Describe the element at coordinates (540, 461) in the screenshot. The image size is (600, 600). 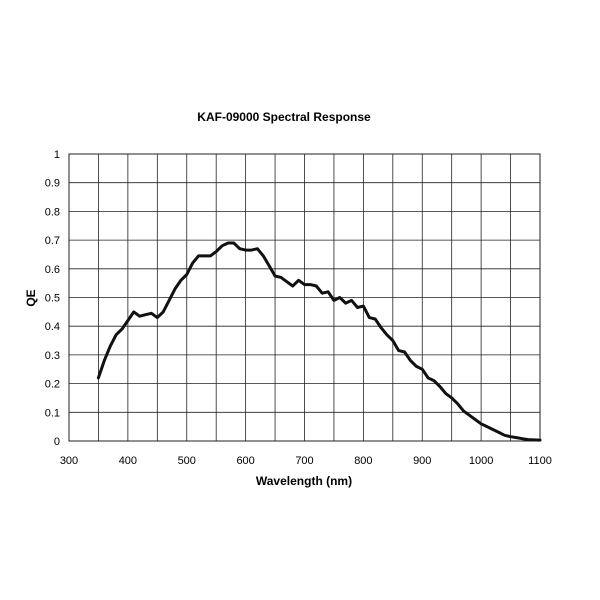
I see `x-tick-label: 1100` at that location.